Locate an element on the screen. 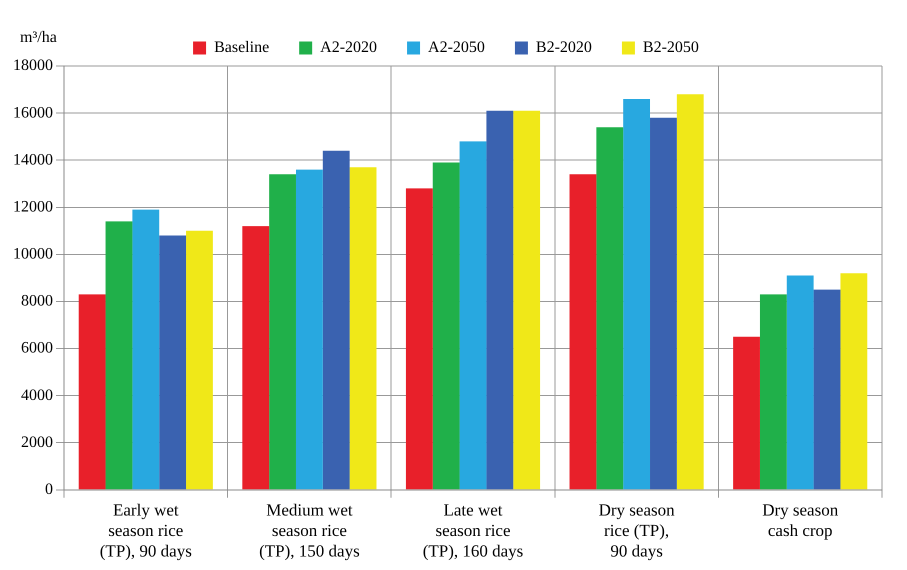  x-tick-label: Early wet season rice (TP), 90 days is located at coordinates (146, 530).